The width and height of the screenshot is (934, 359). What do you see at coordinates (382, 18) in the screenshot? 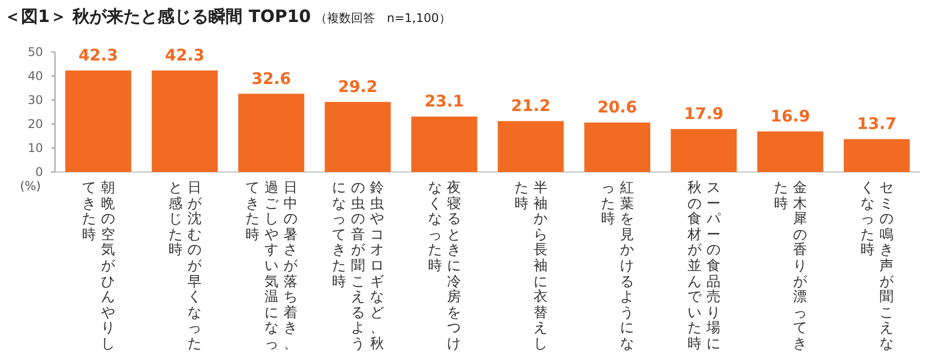
I see `chart-subtitle: （複数回答 n=1,100）` at bounding box center [382, 18].